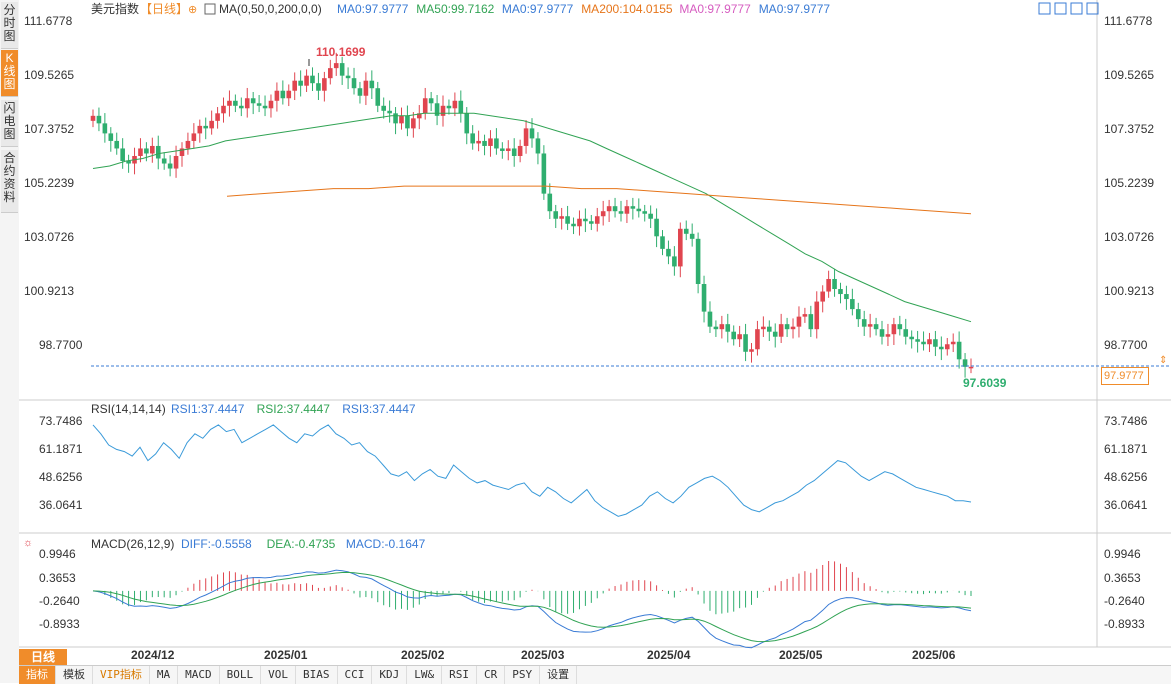 The image size is (1171, 684). What do you see at coordinates (1044, 8) in the screenshot?
I see `move-icon` at bounding box center [1044, 8].